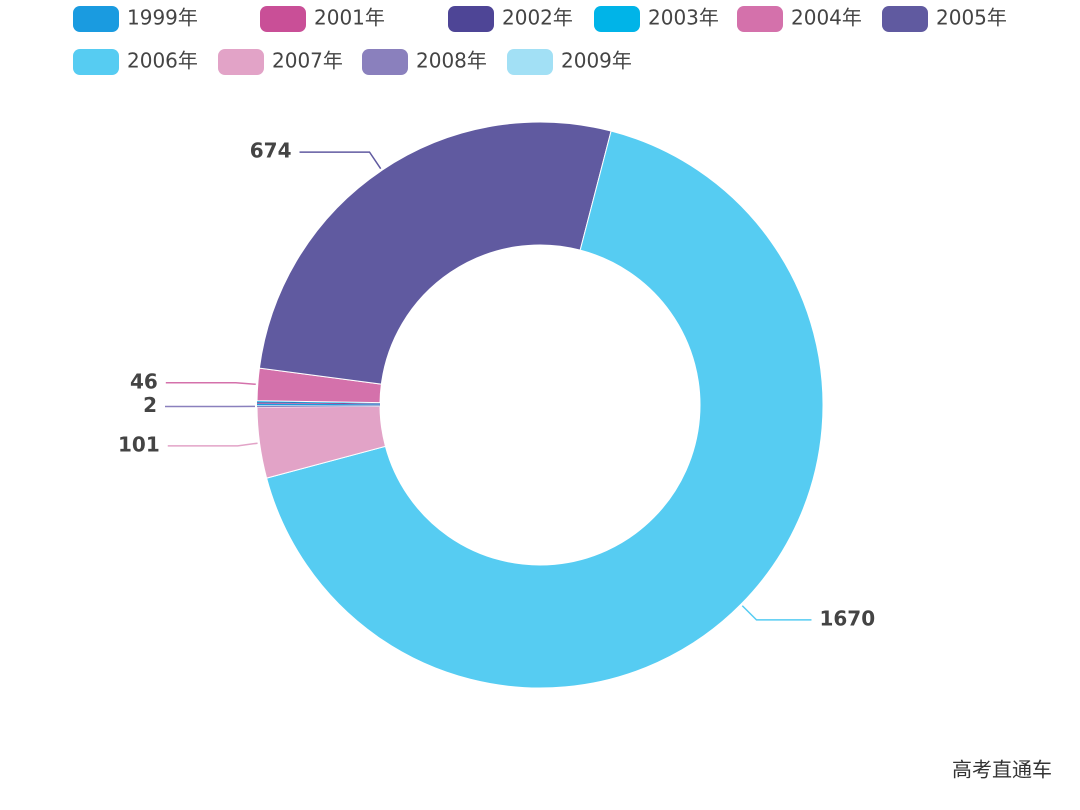  I want to click on legend-label: 2009年, so click(596, 61).